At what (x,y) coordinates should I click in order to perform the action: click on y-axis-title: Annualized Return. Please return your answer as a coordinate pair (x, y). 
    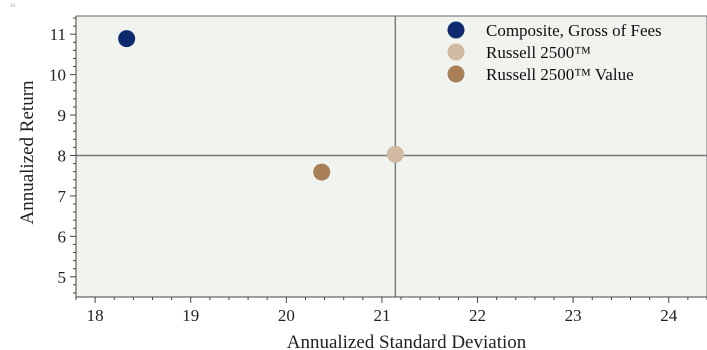
    Looking at the image, I should click on (27, 152).